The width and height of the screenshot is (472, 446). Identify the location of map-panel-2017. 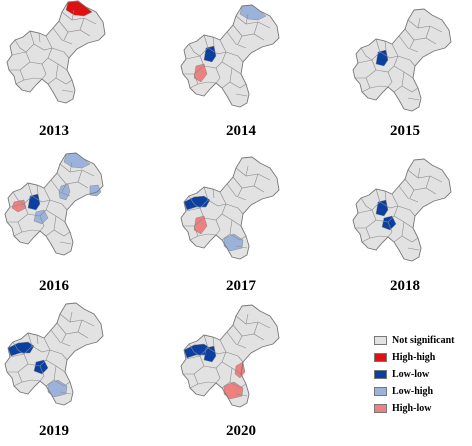
(230, 208).